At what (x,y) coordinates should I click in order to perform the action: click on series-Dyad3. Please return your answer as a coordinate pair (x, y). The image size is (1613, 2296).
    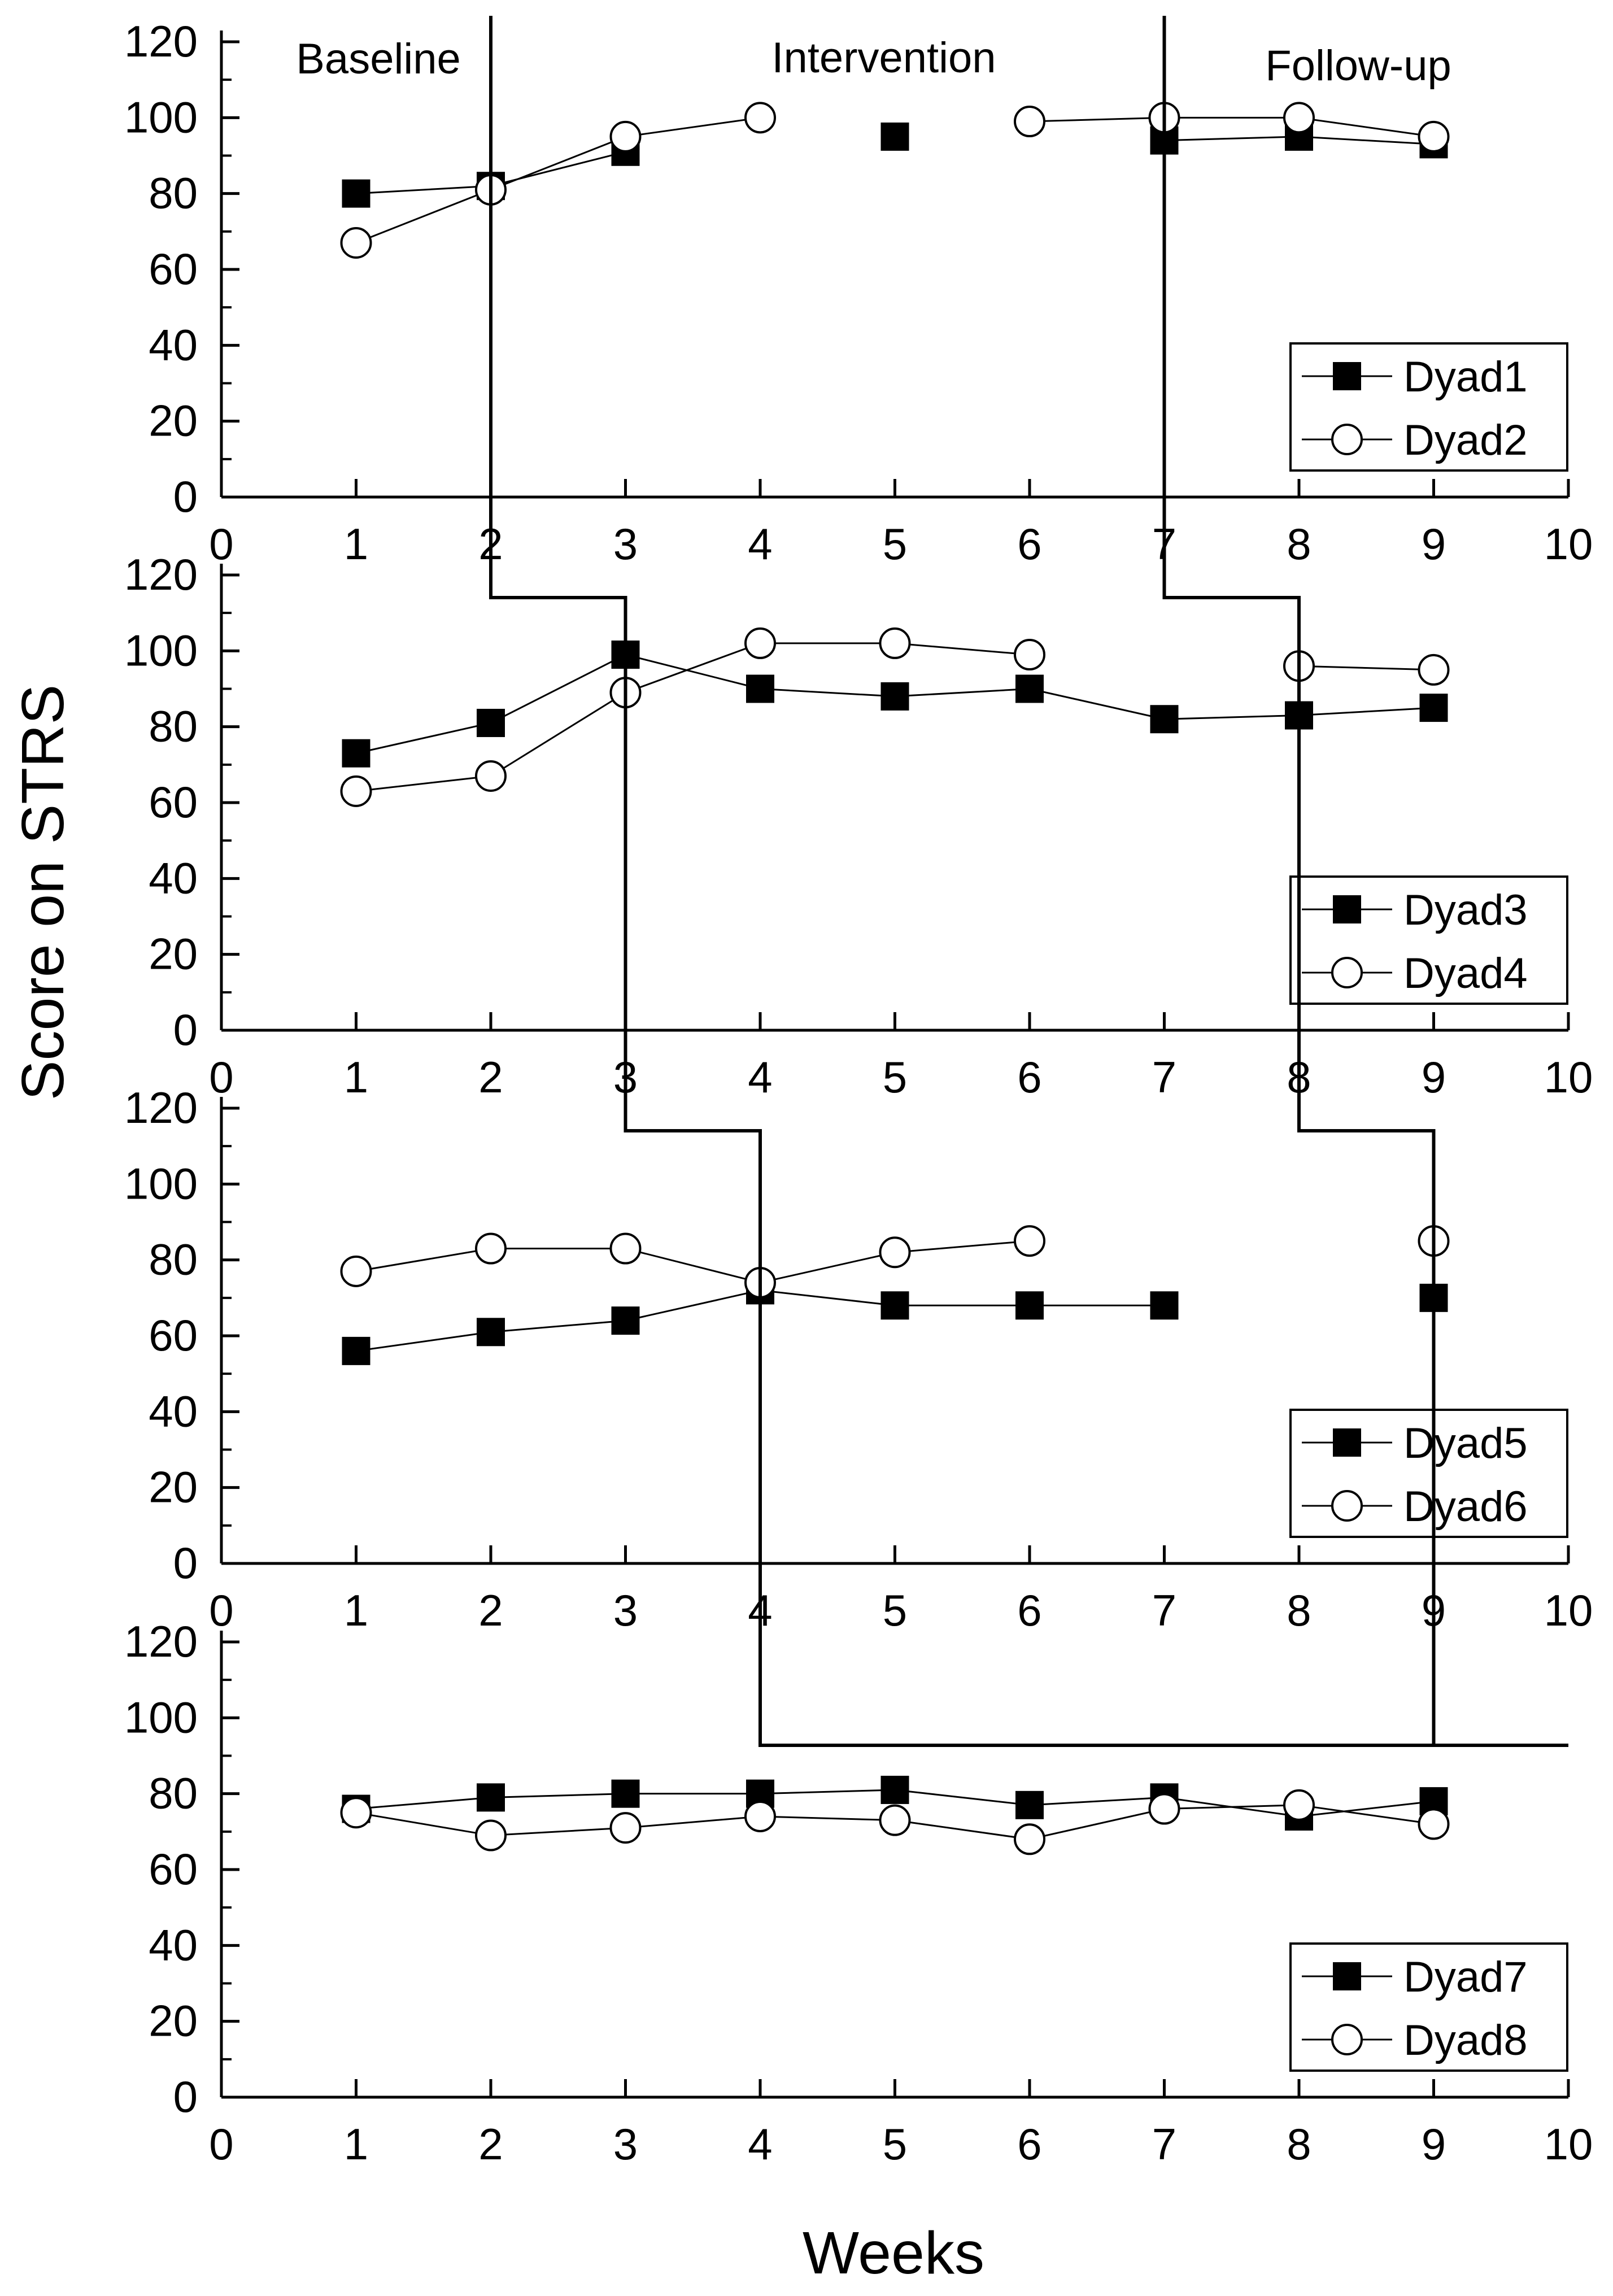
    Looking at the image, I should click on (895, 704).